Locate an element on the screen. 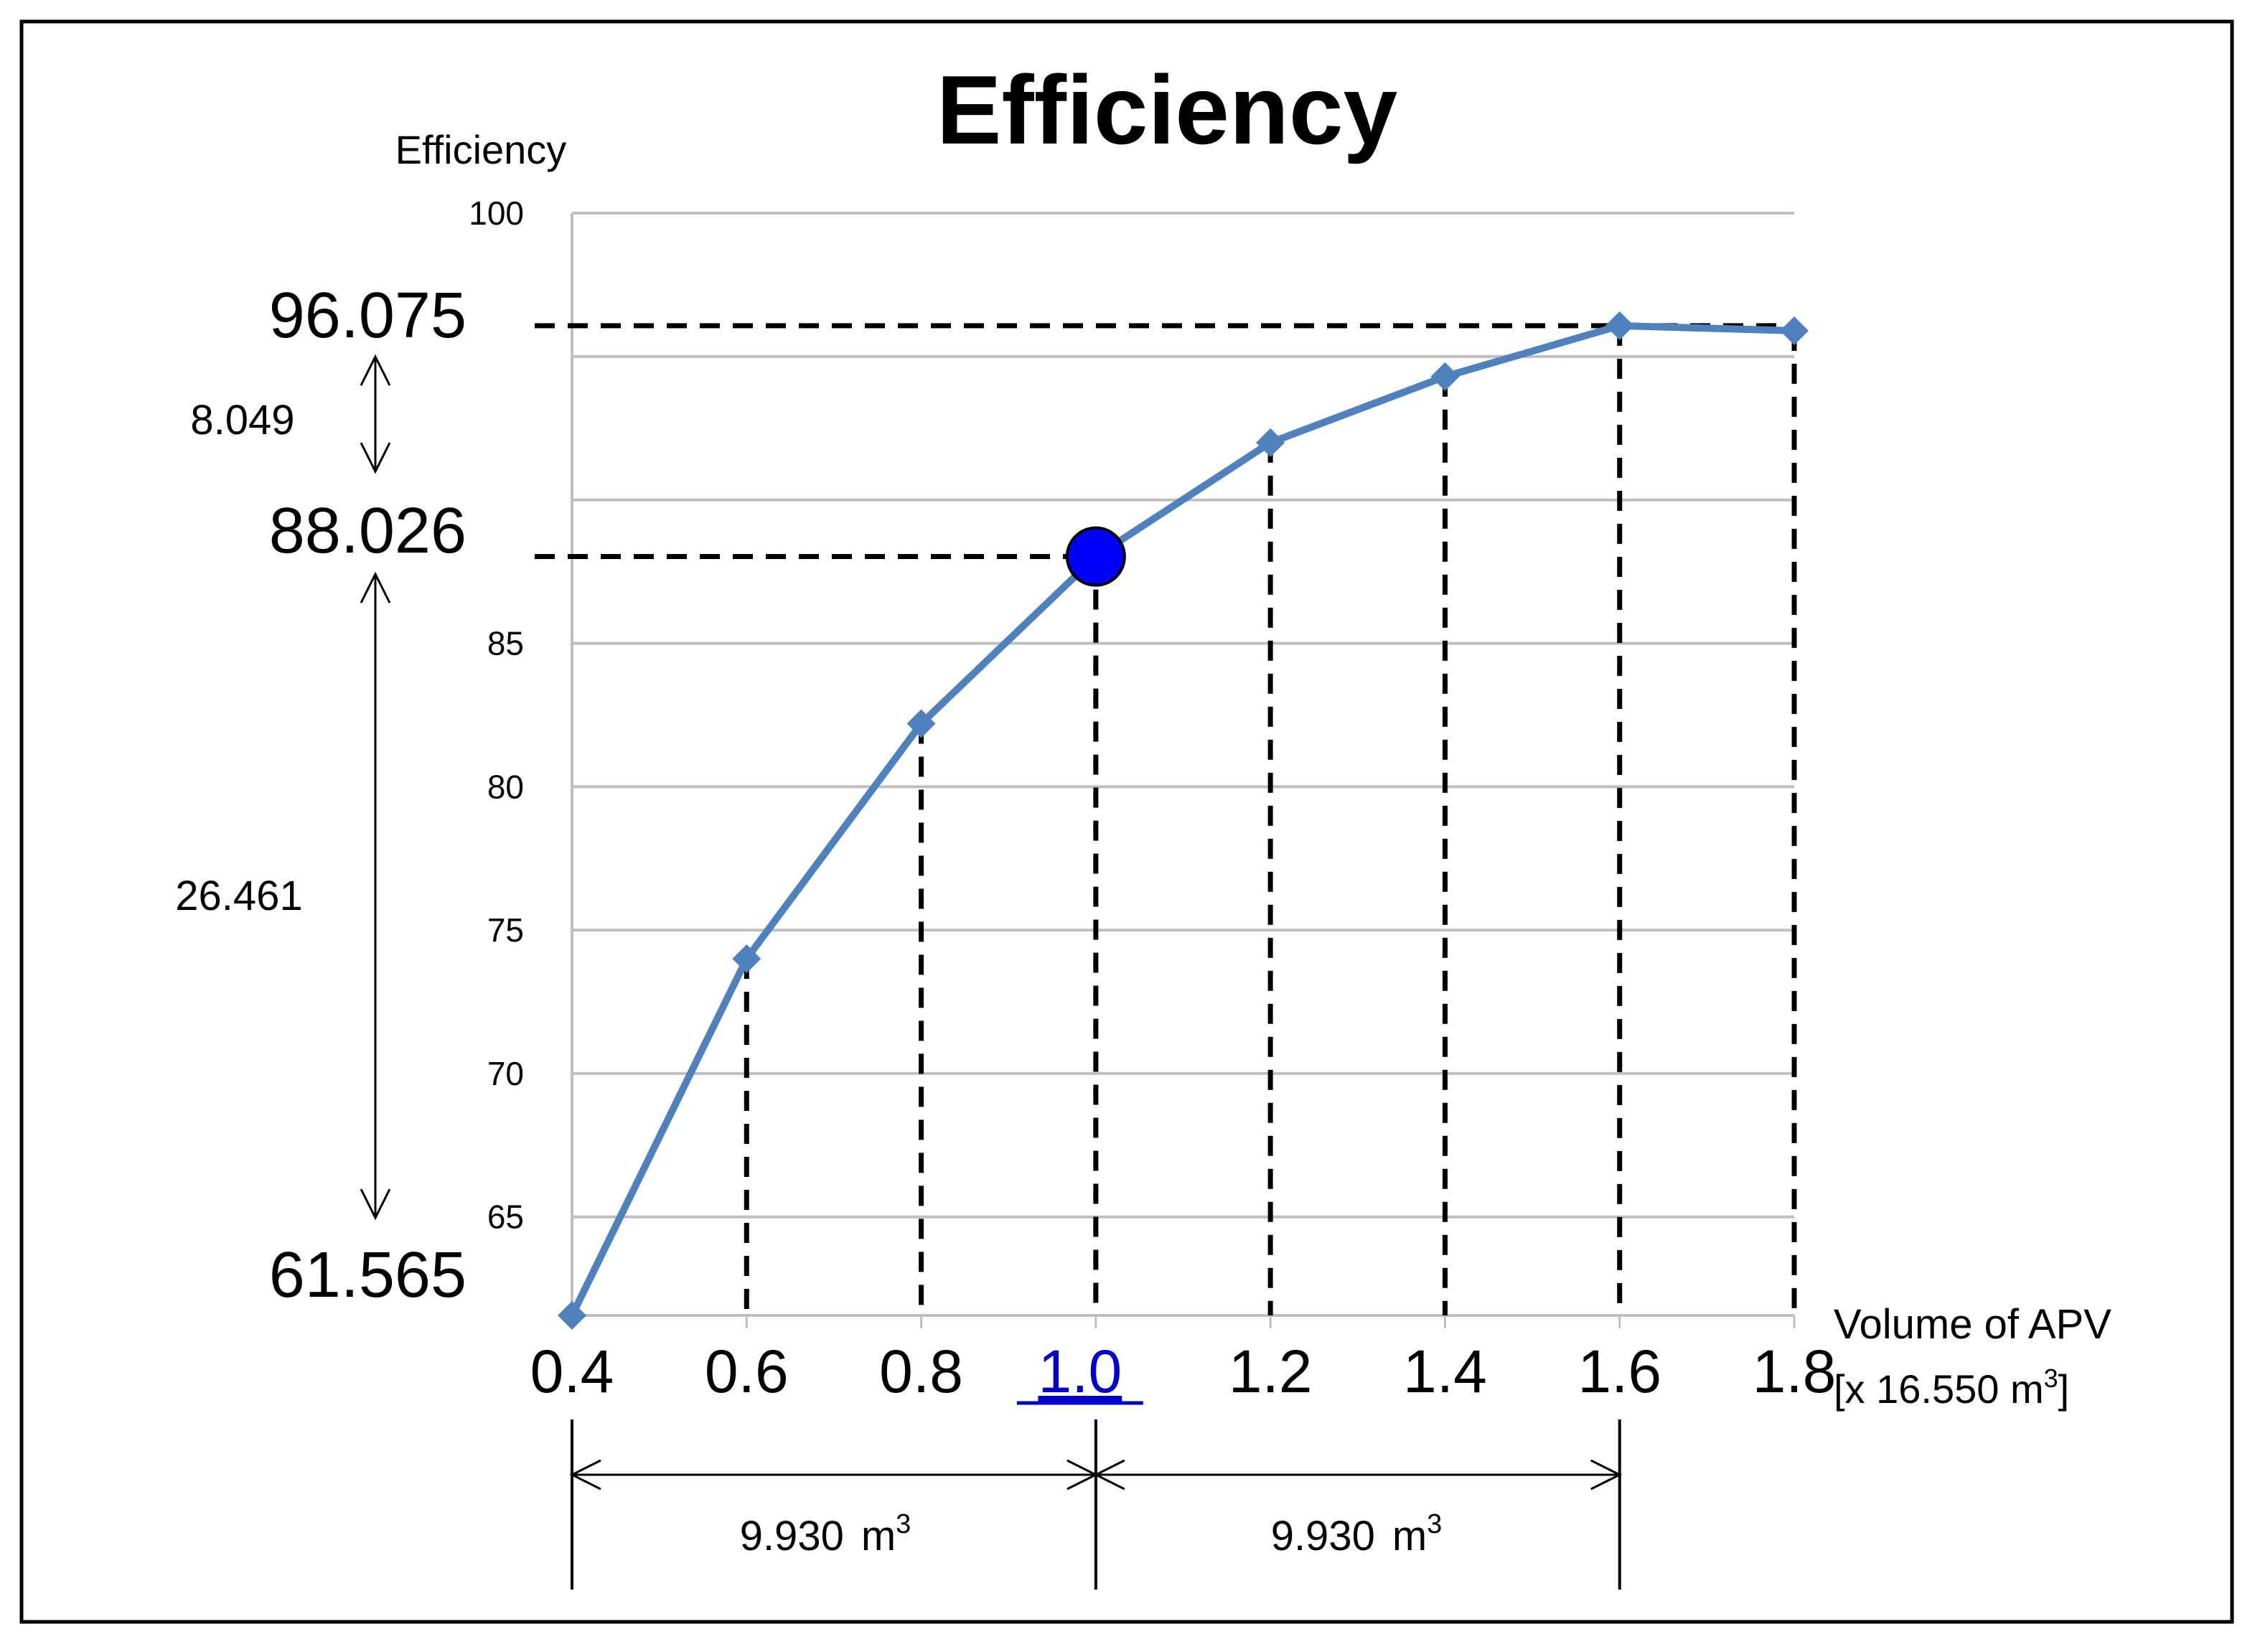  volume-right-label: 9.930 m3 is located at coordinates (1357, 1534).